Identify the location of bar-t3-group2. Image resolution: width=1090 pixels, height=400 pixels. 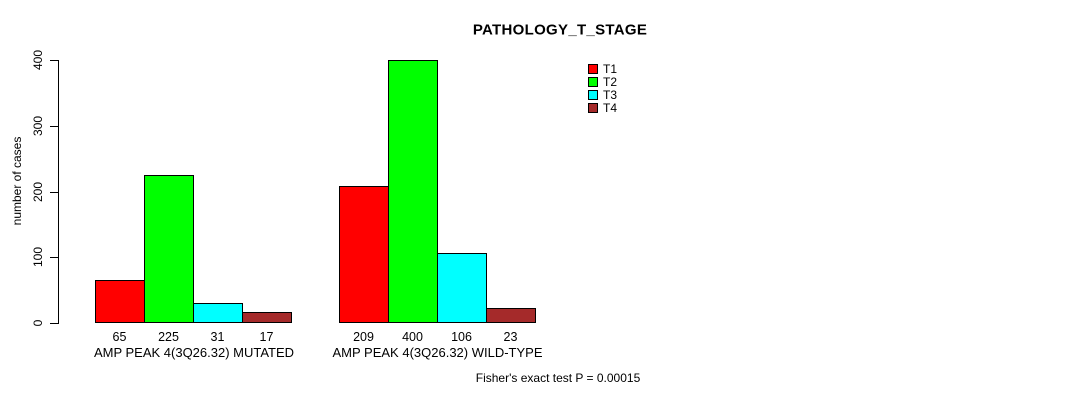
(462, 288).